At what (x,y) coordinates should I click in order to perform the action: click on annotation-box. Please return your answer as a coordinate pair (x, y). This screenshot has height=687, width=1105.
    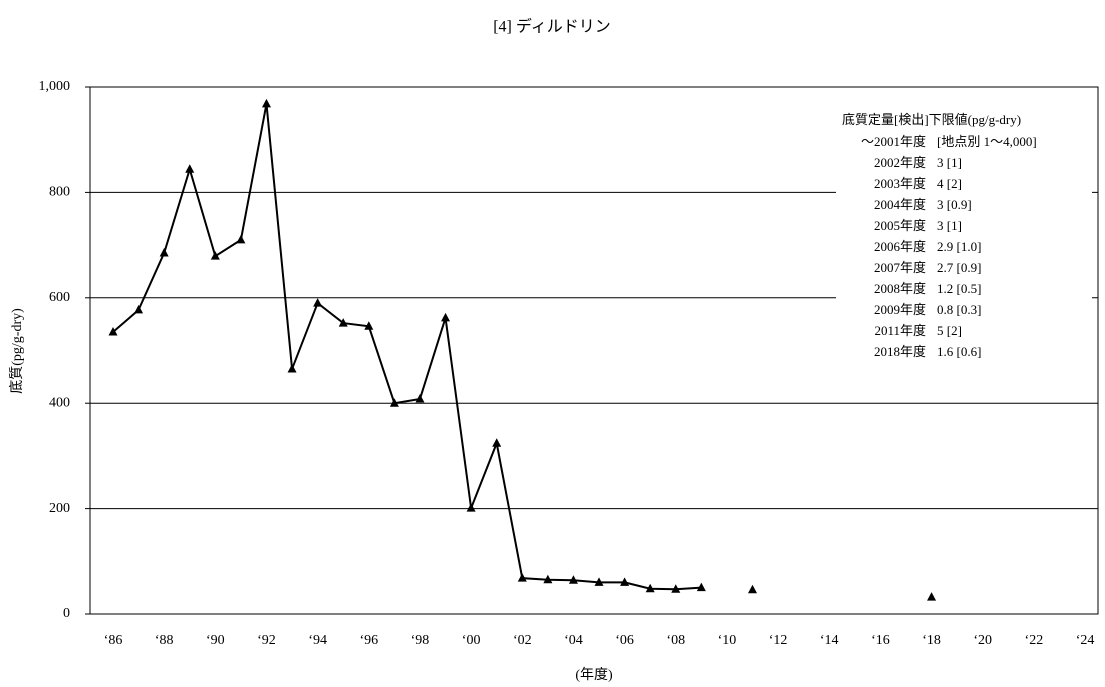
    Looking at the image, I should click on (964, 242).